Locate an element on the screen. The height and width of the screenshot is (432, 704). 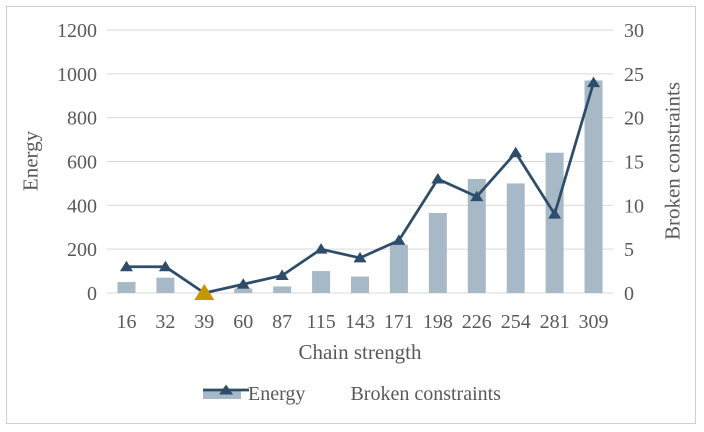
x-tick-label: 143 is located at coordinates (360, 322).